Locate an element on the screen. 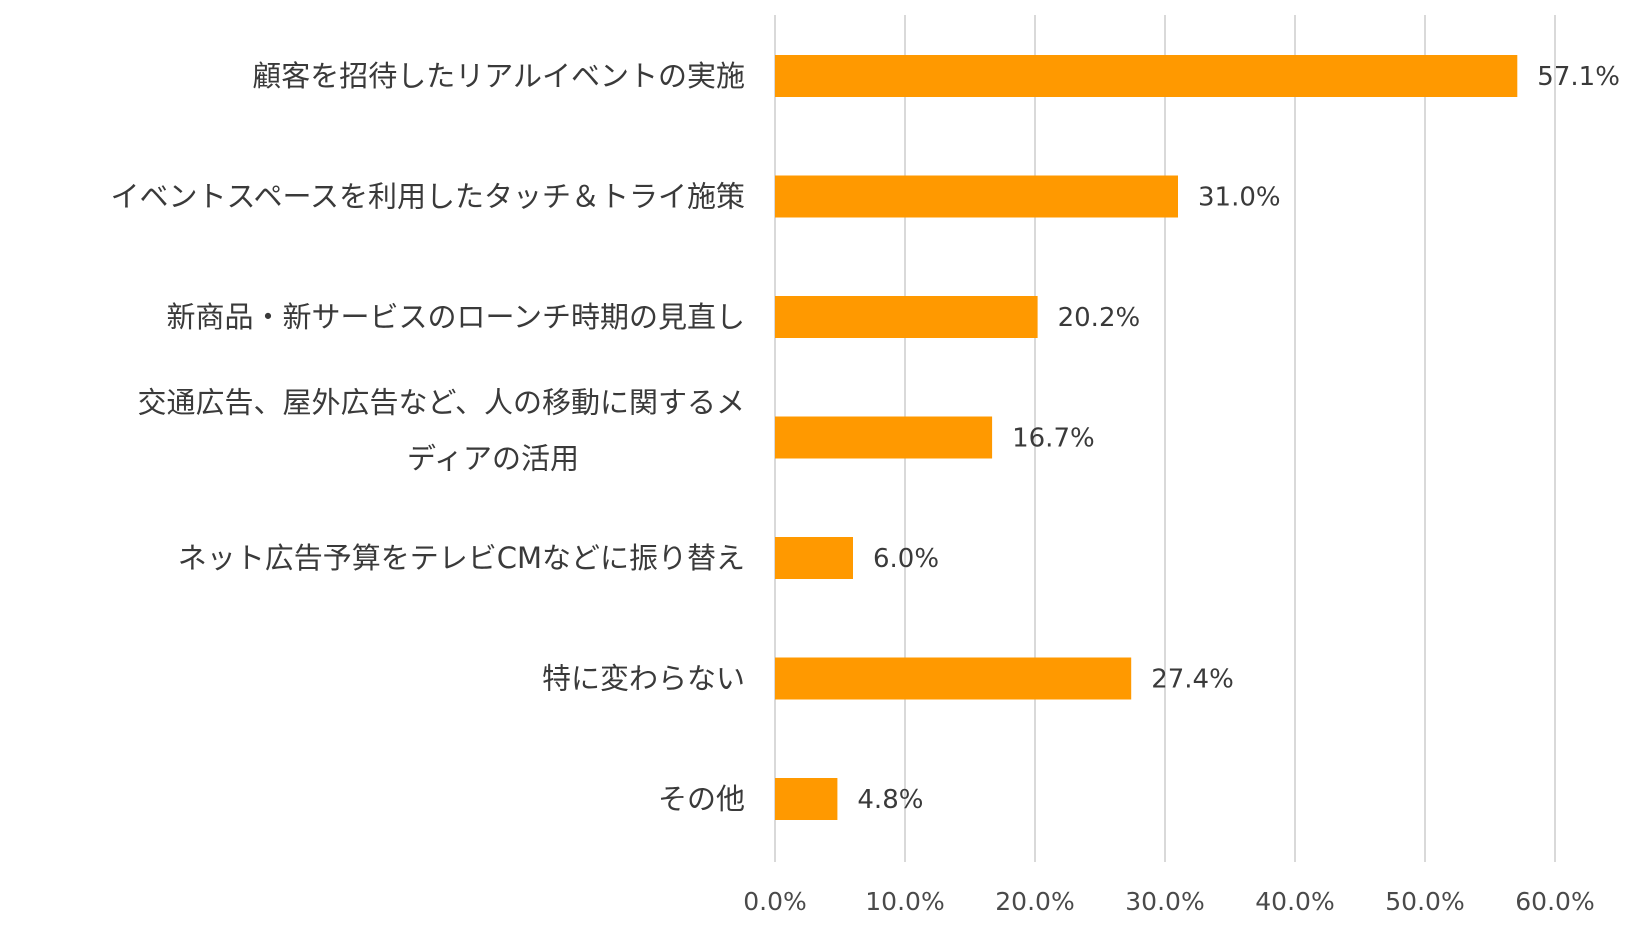 The width and height of the screenshot is (1628, 927). x-tick-label: 60.0% is located at coordinates (1554, 901).